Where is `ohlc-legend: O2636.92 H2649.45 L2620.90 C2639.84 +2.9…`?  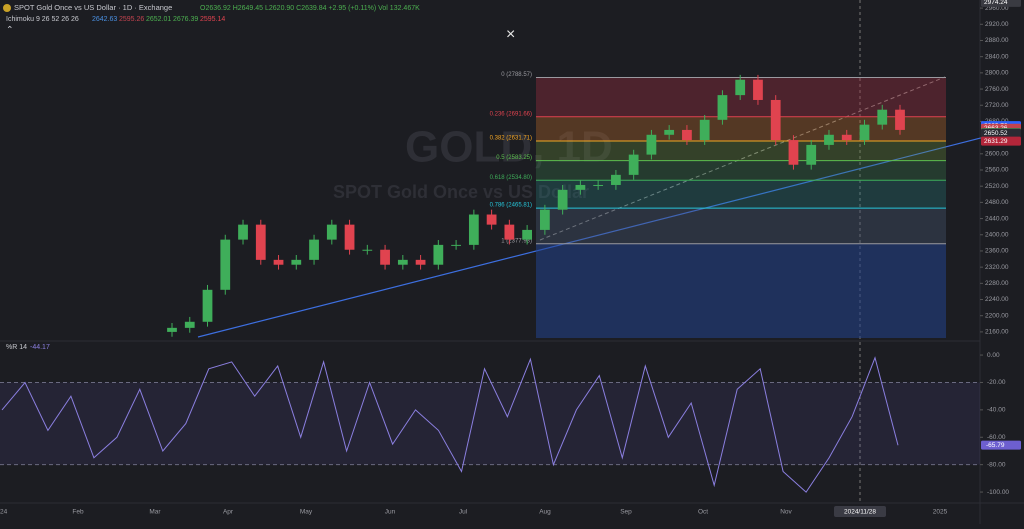 ohlc-legend: O2636.92 H2649.45 L2620.90 C2639.84 +2.9… is located at coordinates (310, 8).